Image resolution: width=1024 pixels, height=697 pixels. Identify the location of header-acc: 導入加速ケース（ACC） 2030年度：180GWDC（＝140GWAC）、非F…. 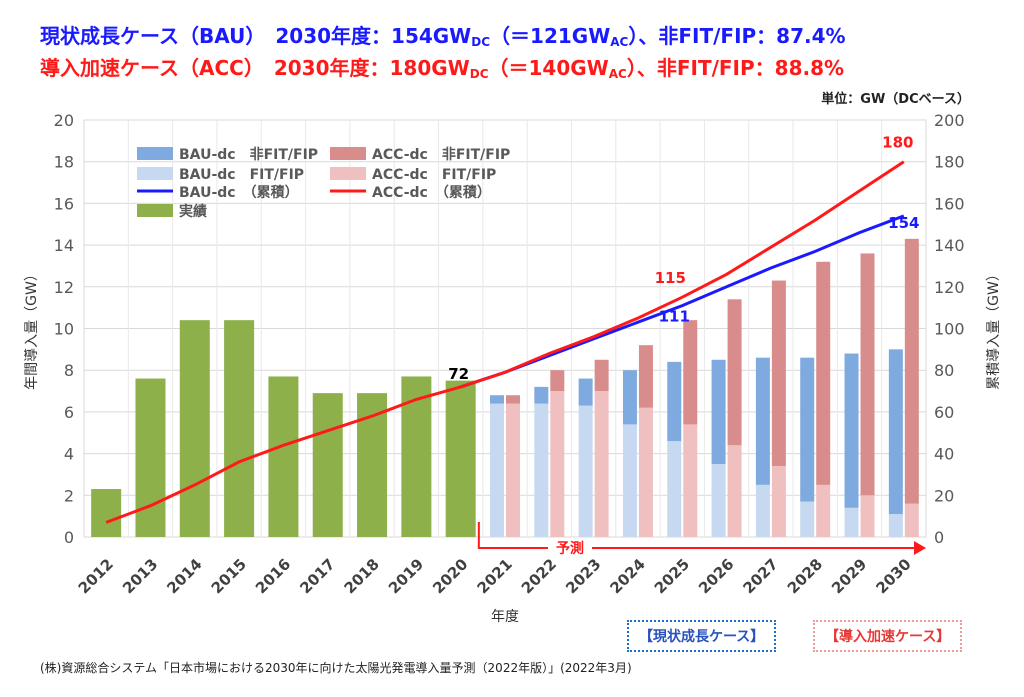
(442, 66).